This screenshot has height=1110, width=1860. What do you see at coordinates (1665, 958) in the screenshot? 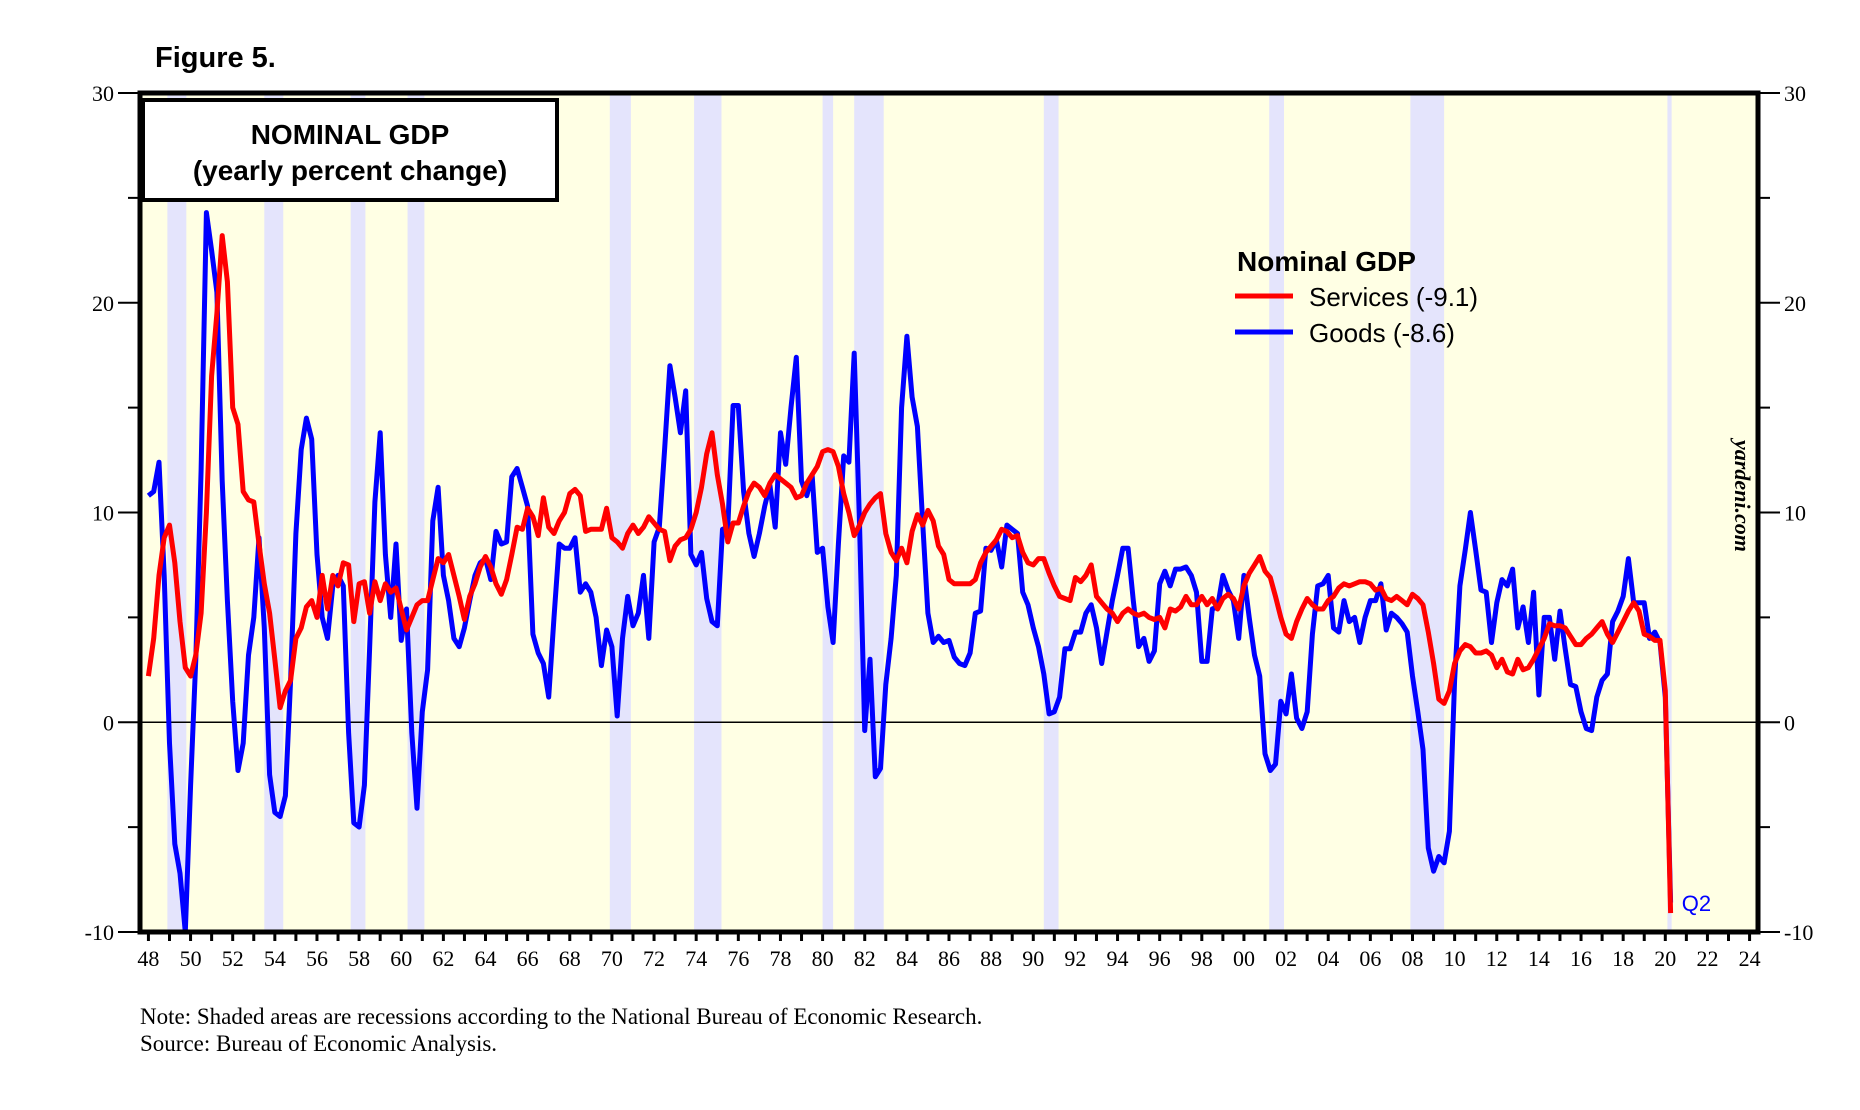
I see `x-tick-label: 20` at bounding box center [1665, 958].